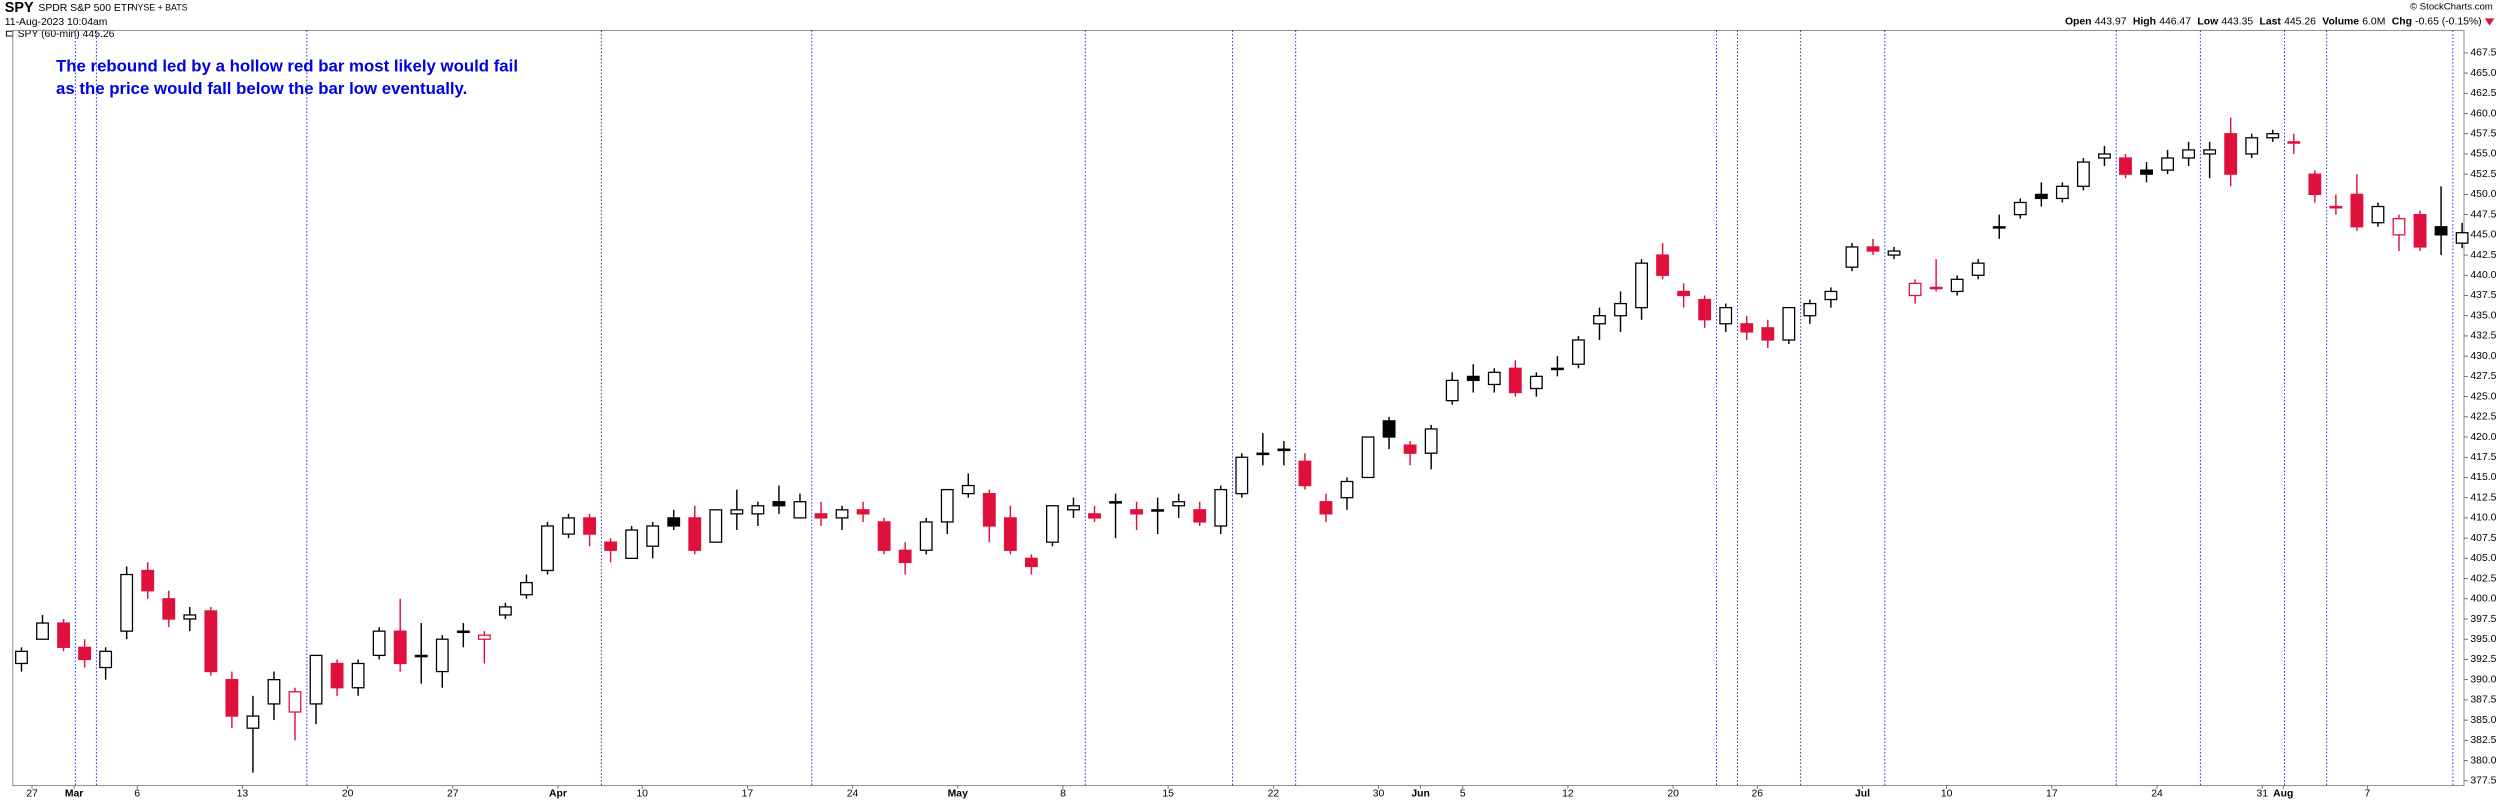 The image size is (2500, 800). Describe the element at coordinates (85, 8) in the screenshot. I see `chart-subtitle: SPDR S&P 500 ETF` at that location.